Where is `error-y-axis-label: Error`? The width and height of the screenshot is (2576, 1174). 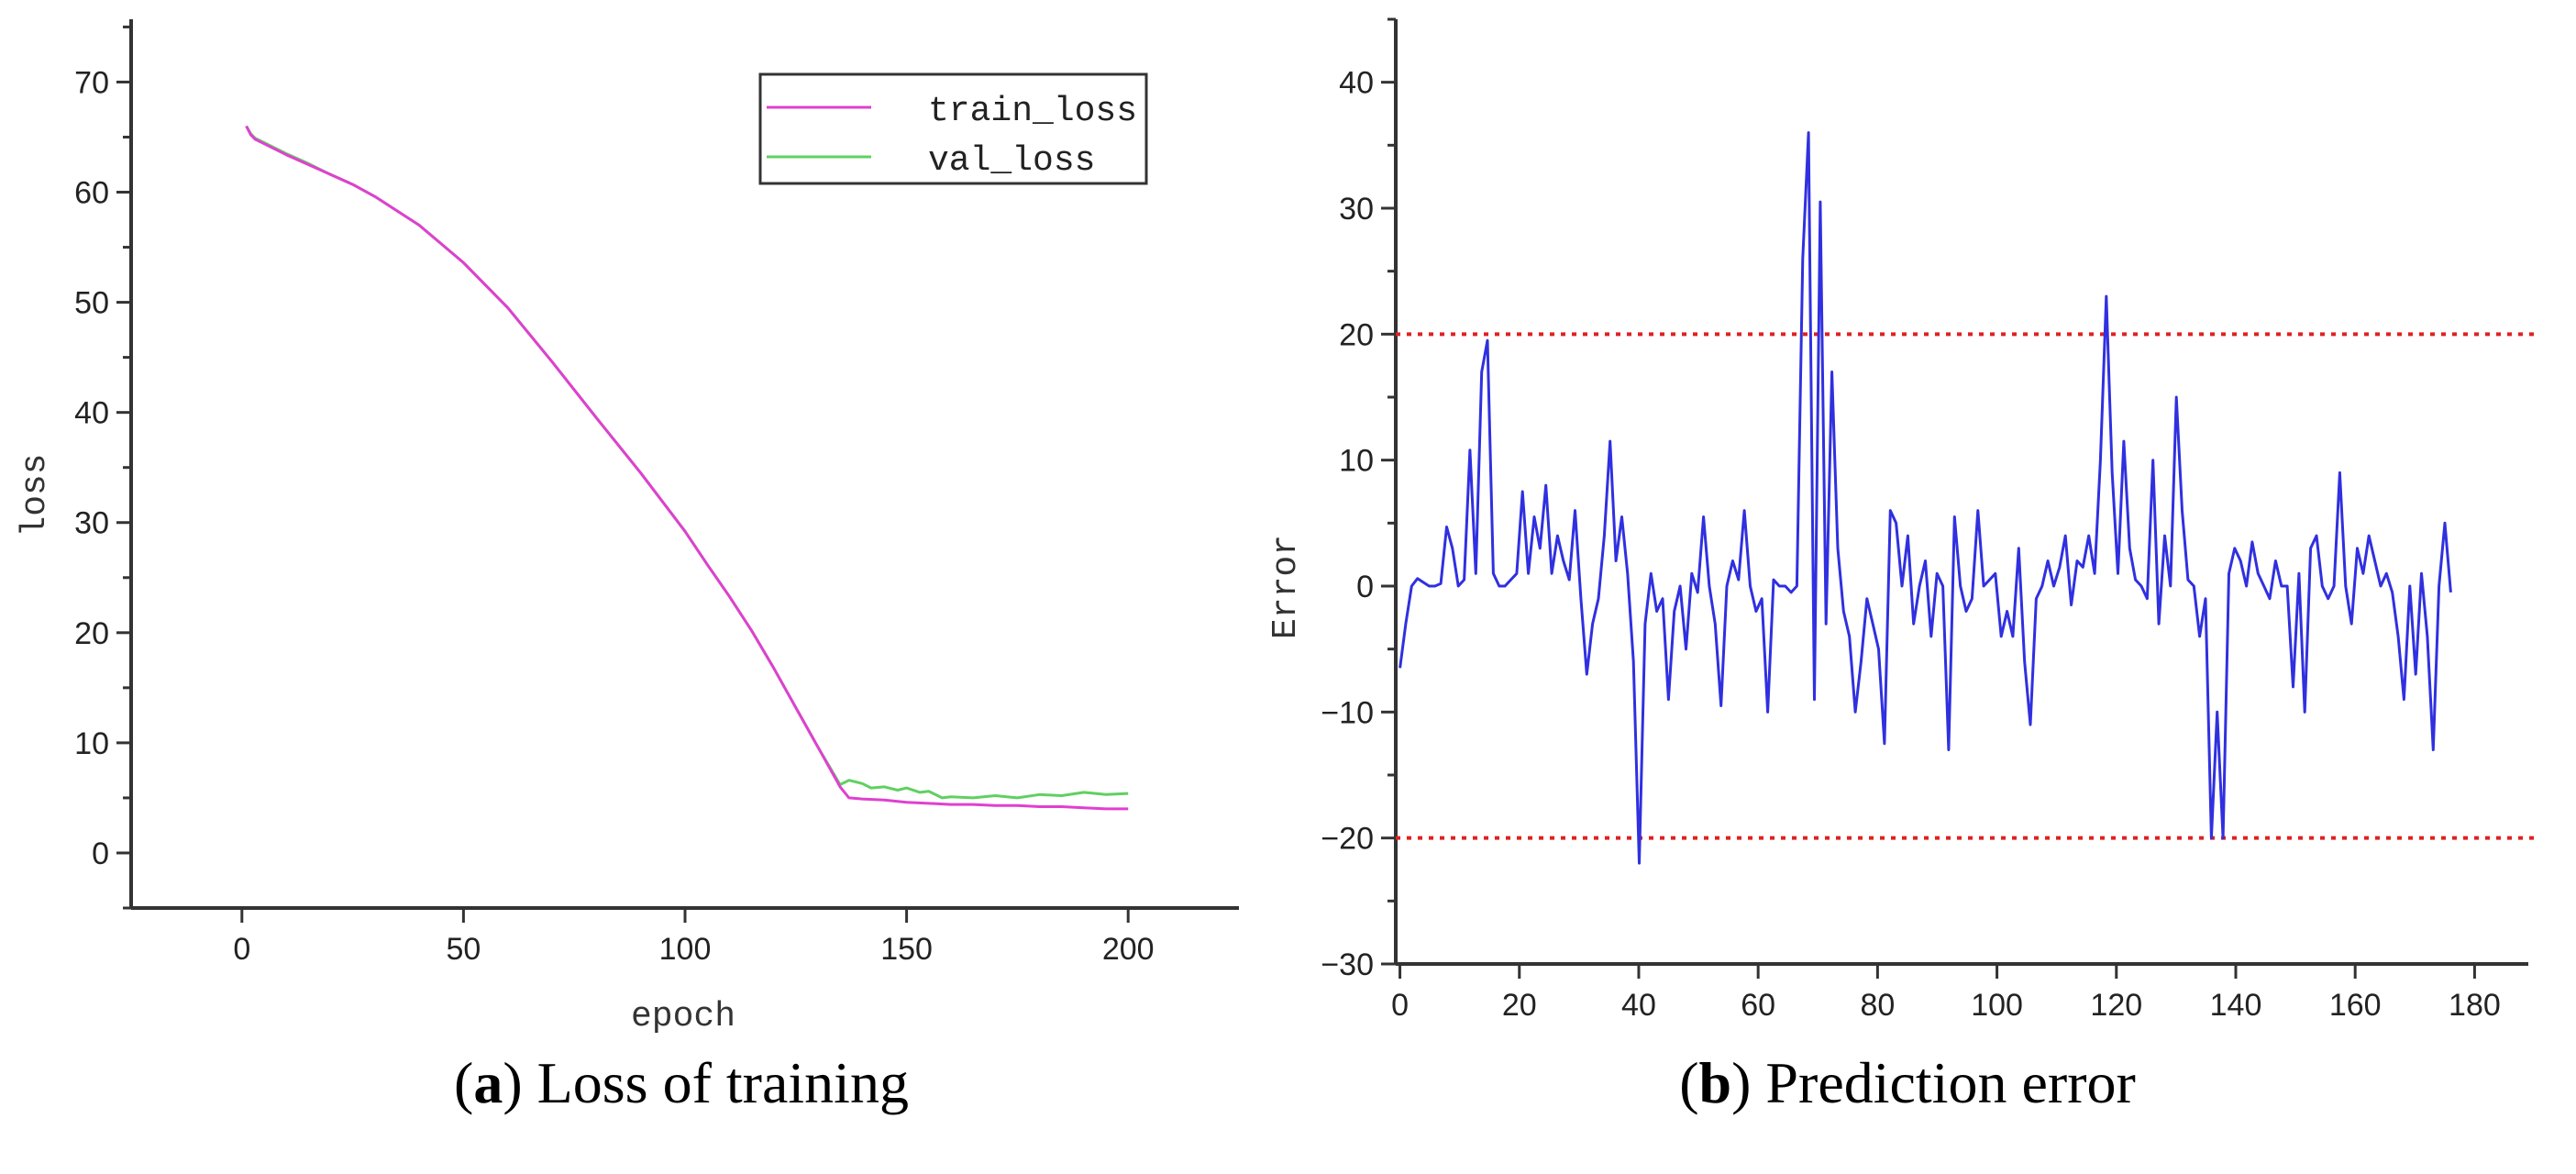
error-y-axis-label: Error is located at coordinates (1286, 587).